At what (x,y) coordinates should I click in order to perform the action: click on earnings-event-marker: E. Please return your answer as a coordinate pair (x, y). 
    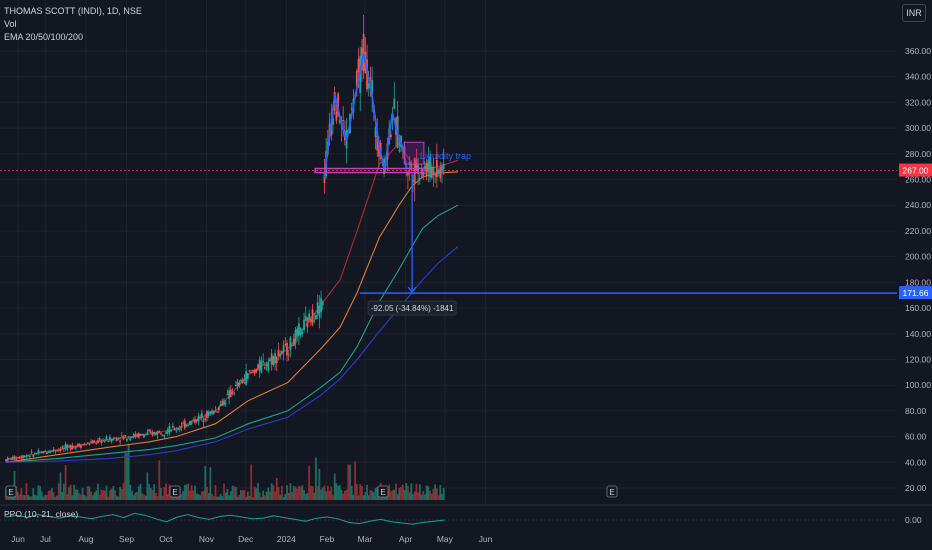
    Looking at the image, I should click on (175, 491).